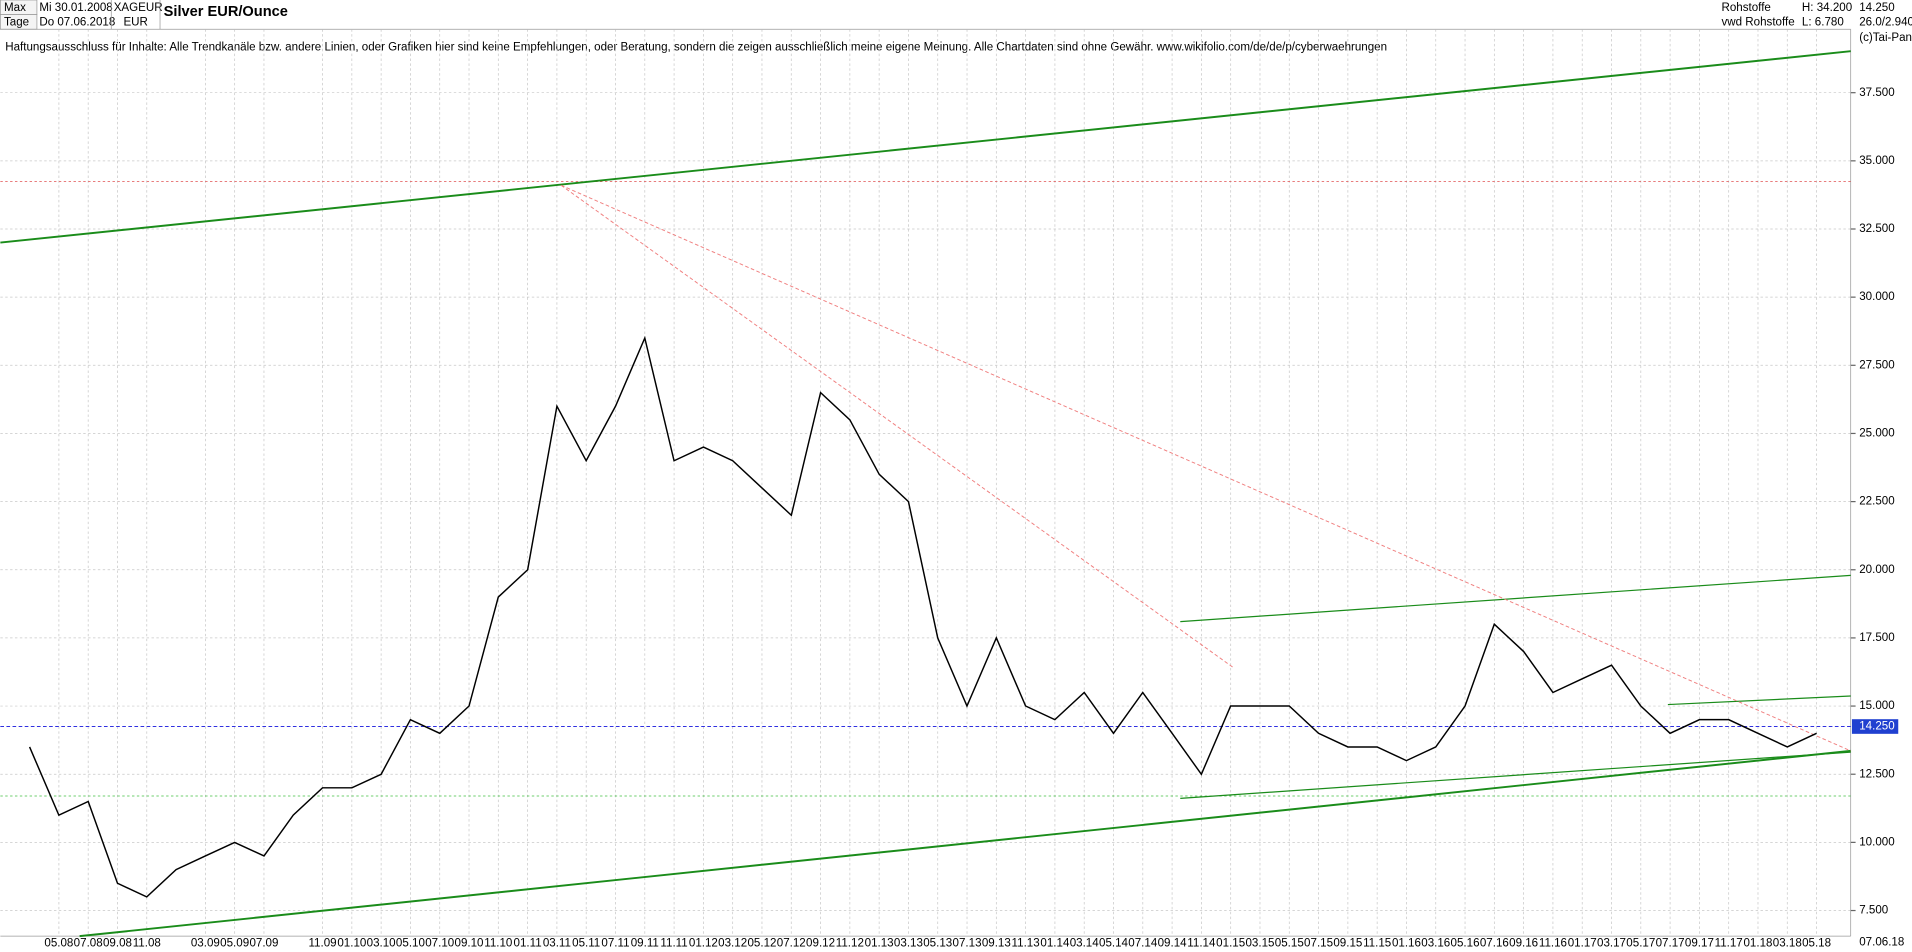  What do you see at coordinates (263, 944) in the screenshot?
I see `x-tick-label: 07.09` at bounding box center [263, 944].